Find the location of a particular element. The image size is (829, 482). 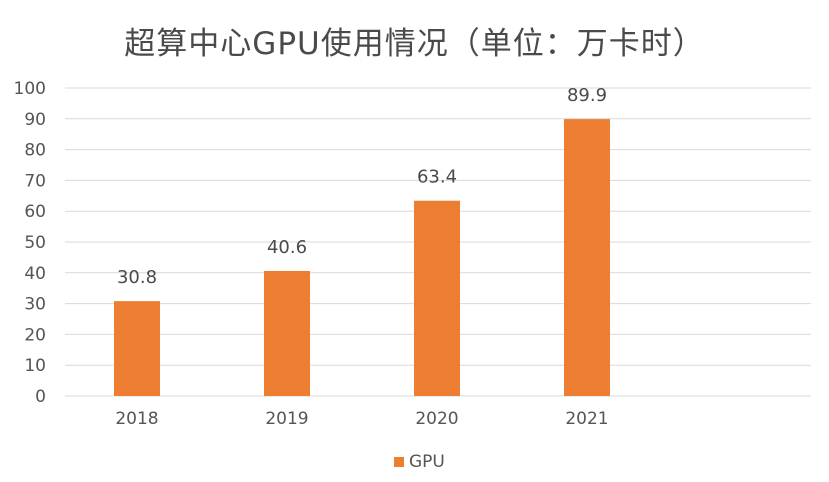

y-tick-label: 40 is located at coordinates (35, 274).